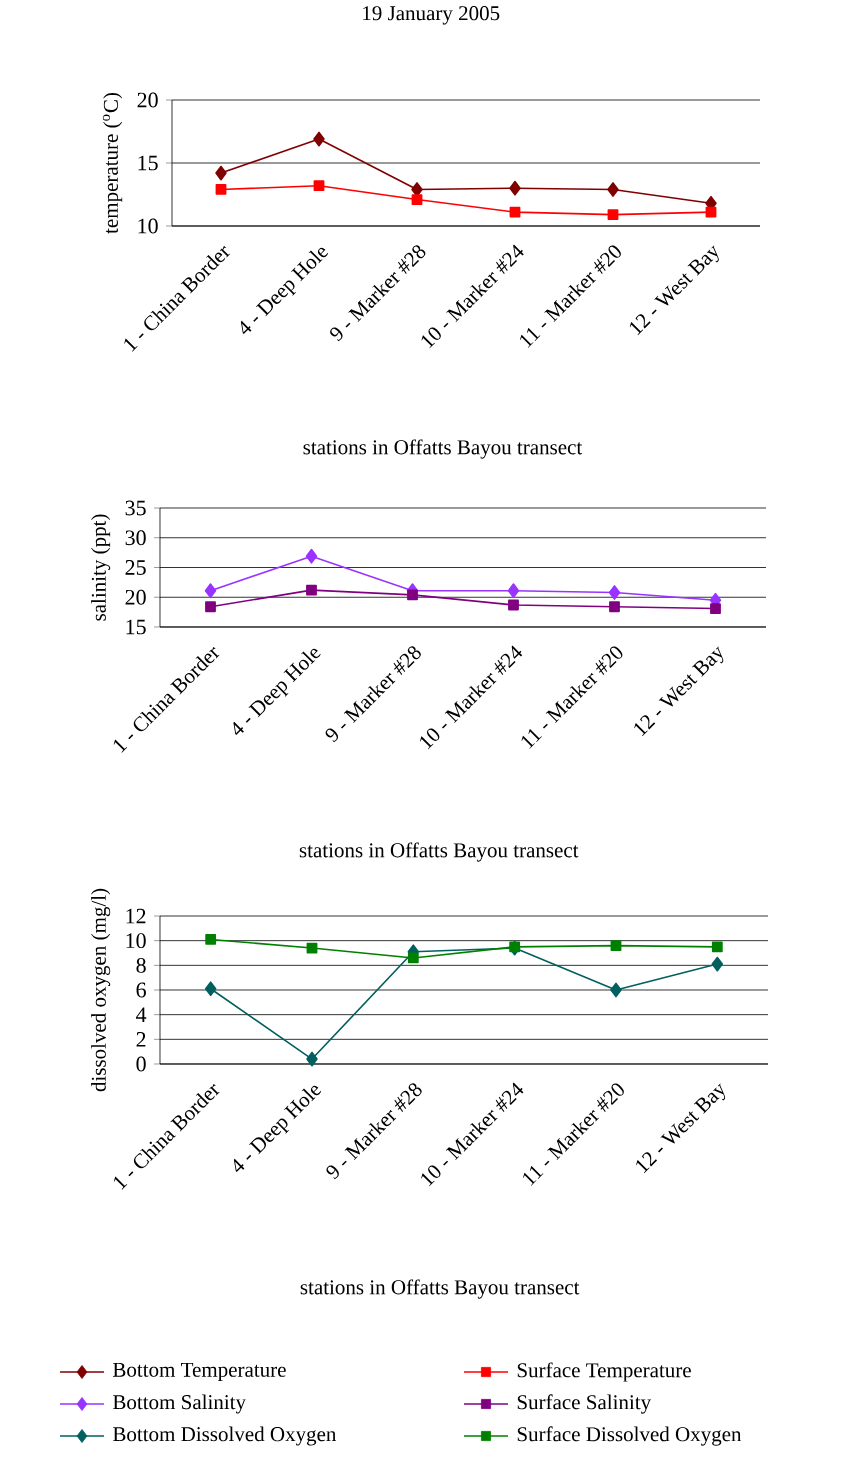 The width and height of the screenshot is (866, 1464). What do you see at coordinates (136, 916) in the screenshot?
I see `y-tick-label: 12` at bounding box center [136, 916].